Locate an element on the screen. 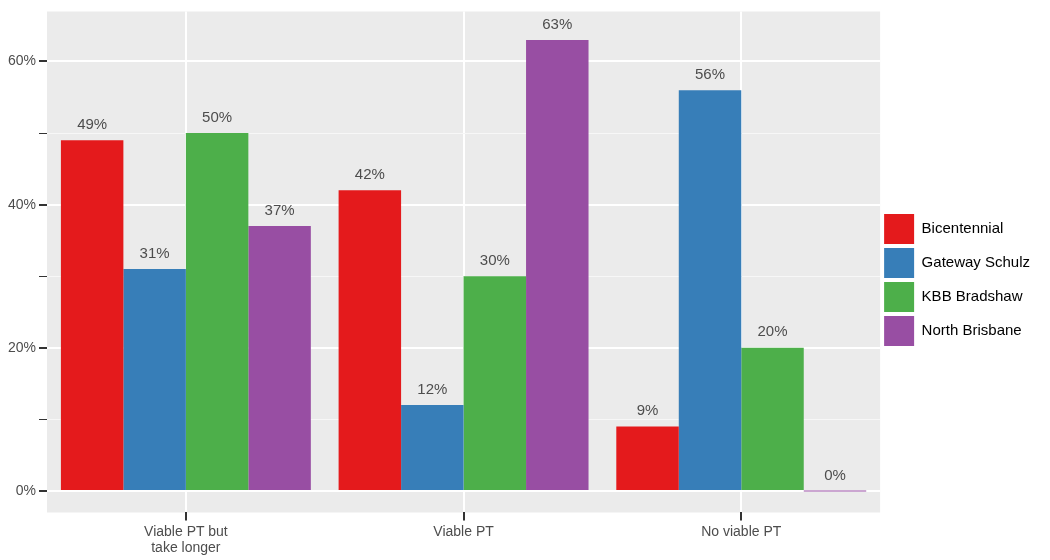 The width and height of the screenshot is (1050, 560). x-tick-label: Viable PT is located at coordinates (464, 530).